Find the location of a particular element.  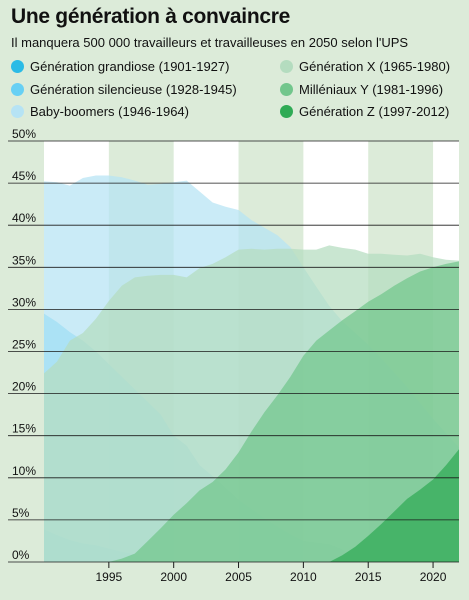

x-tick-label-2020: 2020 is located at coordinates (433, 577).